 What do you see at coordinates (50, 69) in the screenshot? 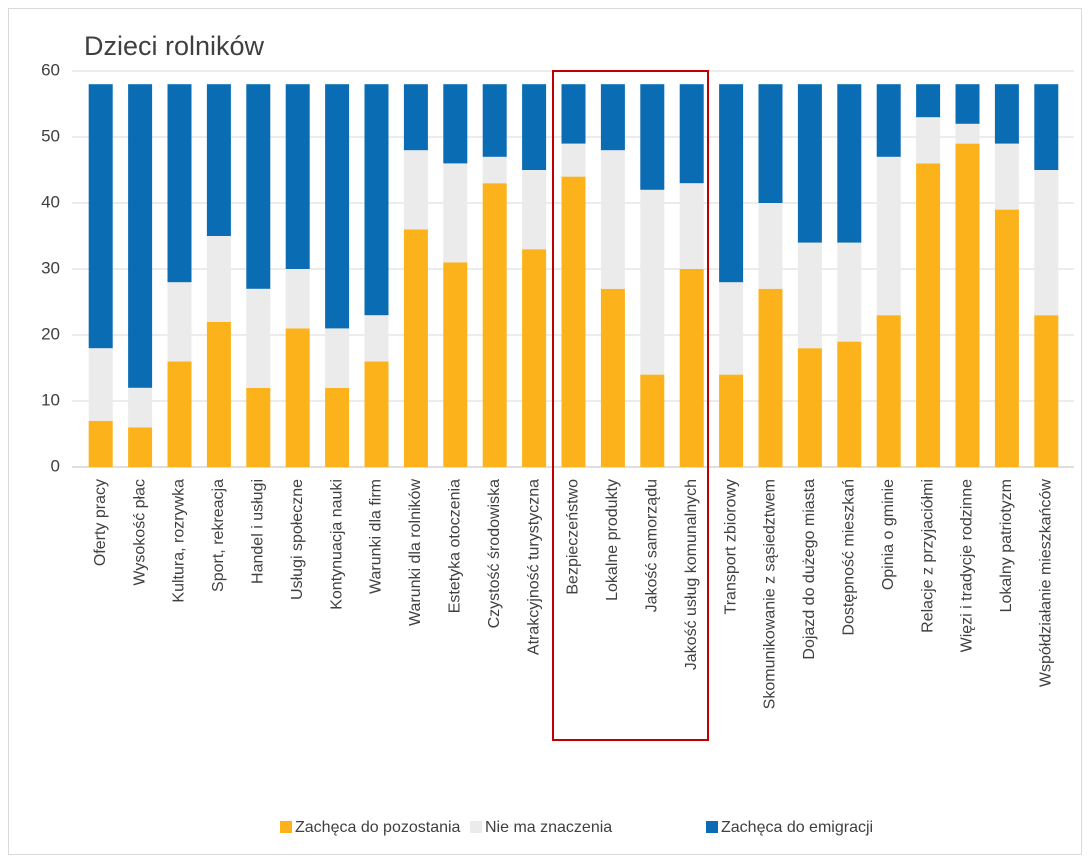
I see `y-tick-label: 60` at bounding box center [50, 69].